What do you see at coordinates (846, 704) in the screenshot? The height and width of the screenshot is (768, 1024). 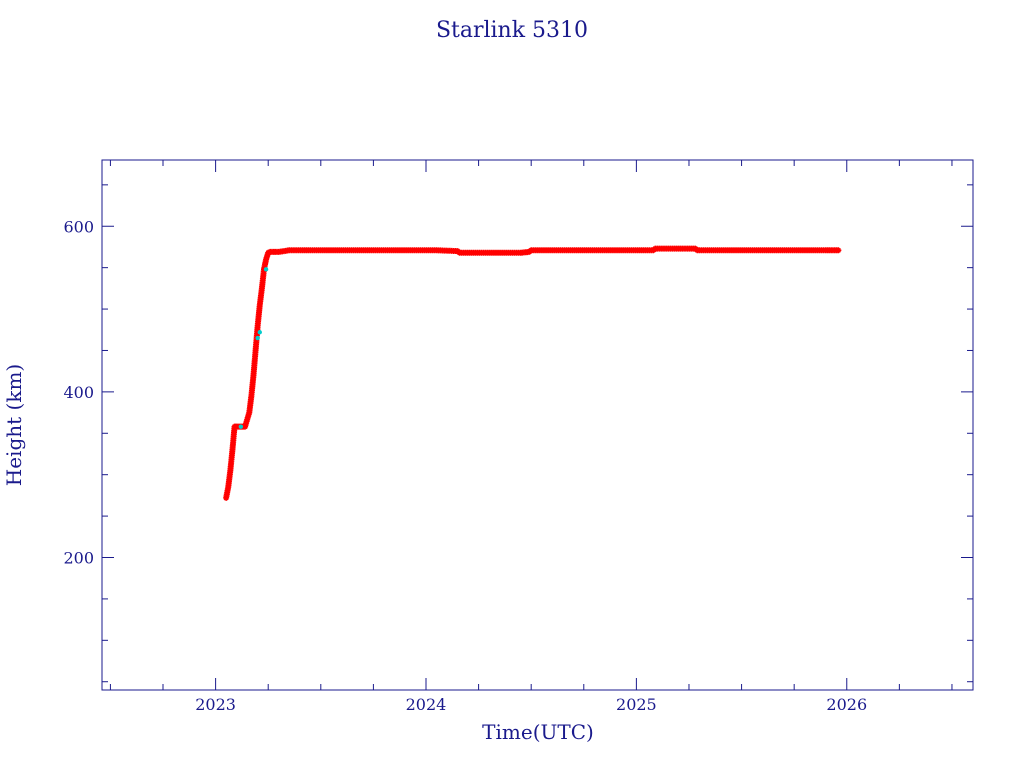 I see `x-tick-label: 2026` at bounding box center [846, 704].